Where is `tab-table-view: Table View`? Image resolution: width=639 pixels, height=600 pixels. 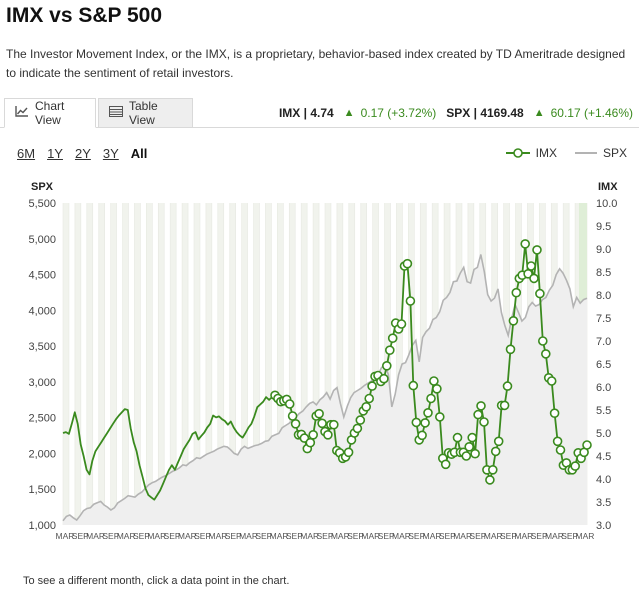
tab-table-view: Table View is located at coordinates (145, 113).